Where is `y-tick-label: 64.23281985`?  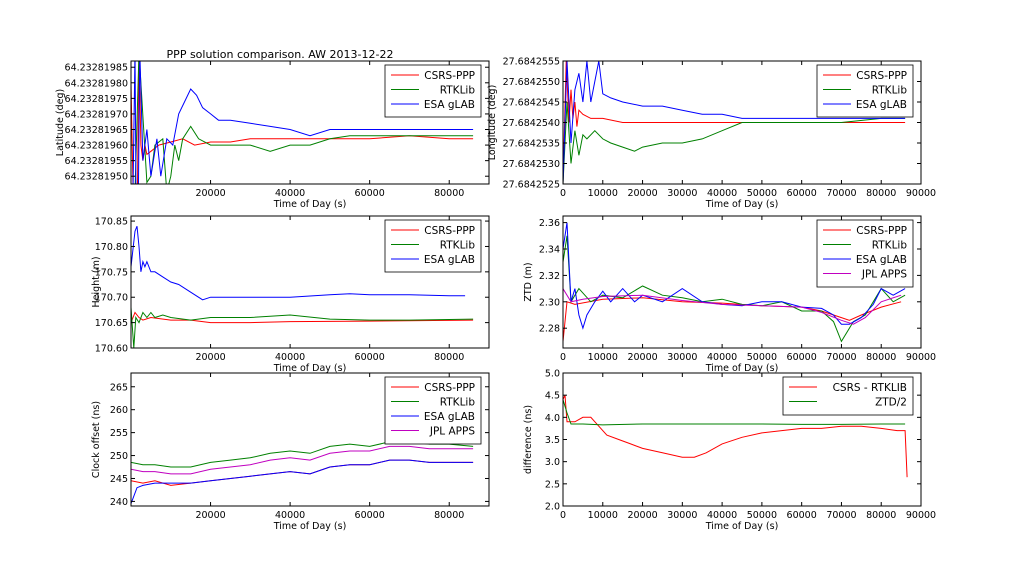 y-tick-label: 64.23281985 is located at coordinates (96, 68).